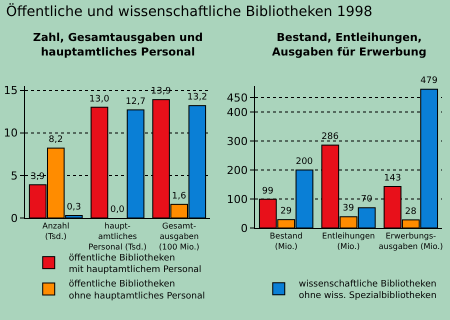  I want to click on data-label: 12,7, so click(136, 101).